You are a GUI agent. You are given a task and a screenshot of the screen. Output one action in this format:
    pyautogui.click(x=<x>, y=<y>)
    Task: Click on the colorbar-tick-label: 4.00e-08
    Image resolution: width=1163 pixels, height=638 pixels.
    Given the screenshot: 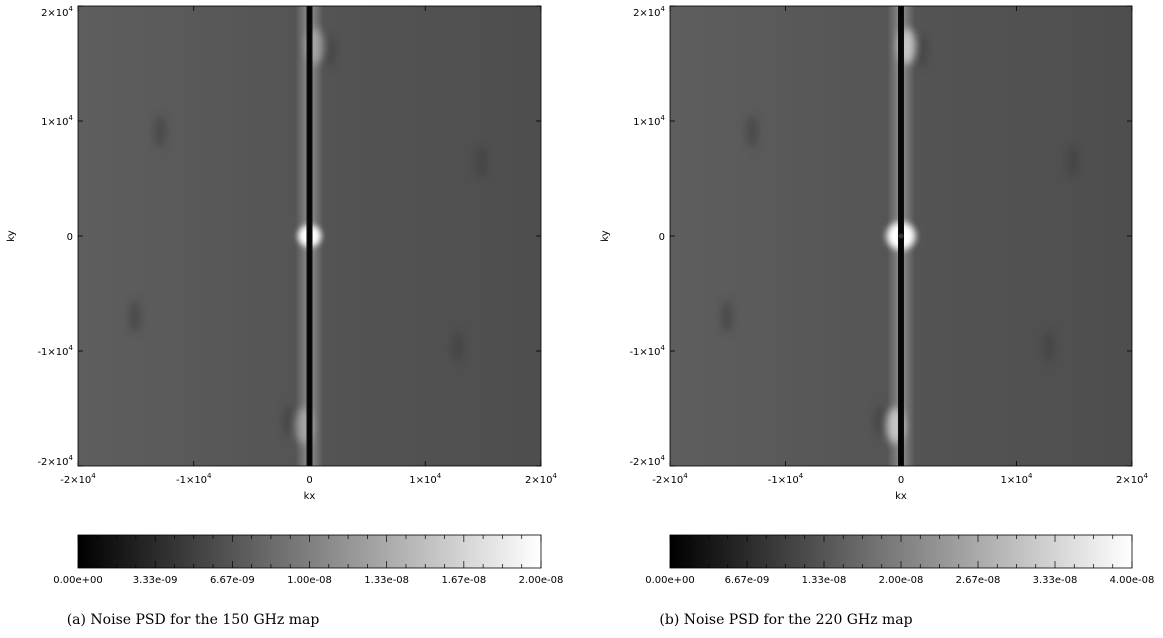 What is the action you would take?
    pyautogui.click(x=1132, y=580)
    